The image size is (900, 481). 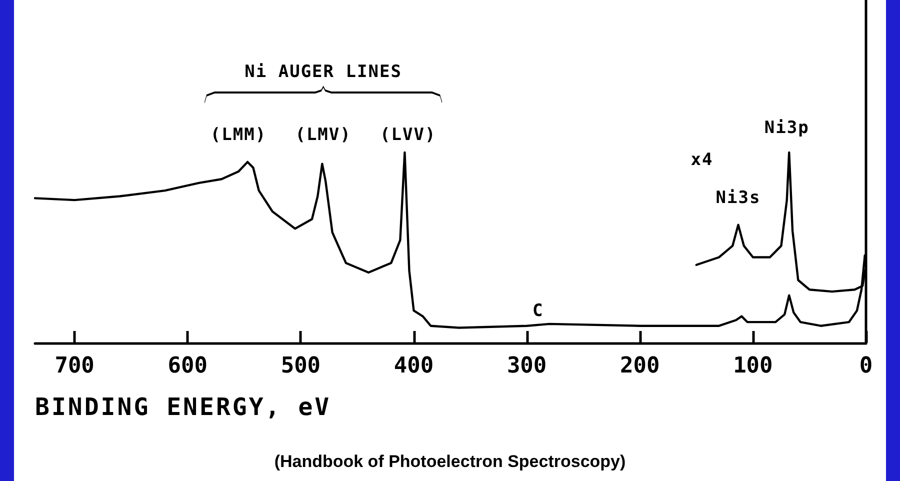 What do you see at coordinates (787, 128) in the screenshot?
I see `text: Ni3p` at bounding box center [787, 128].